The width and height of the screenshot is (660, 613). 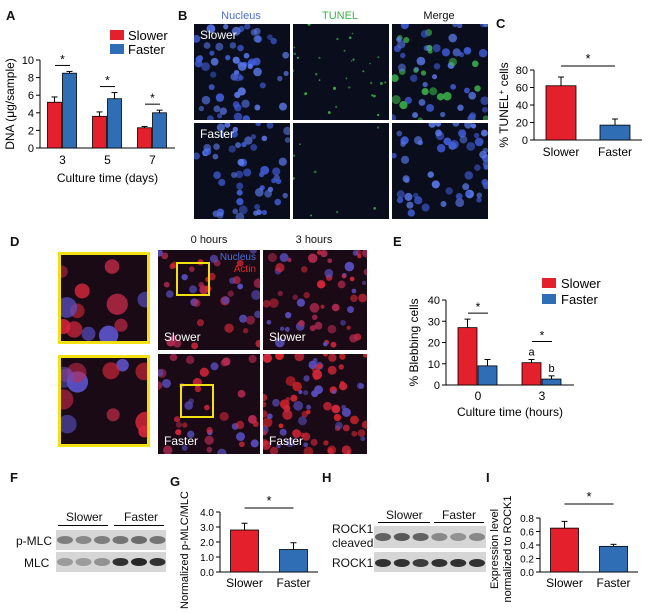 What do you see at coordinates (287, 337) in the screenshot?
I see `micrograph-row-label: Slower` at bounding box center [287, 337].